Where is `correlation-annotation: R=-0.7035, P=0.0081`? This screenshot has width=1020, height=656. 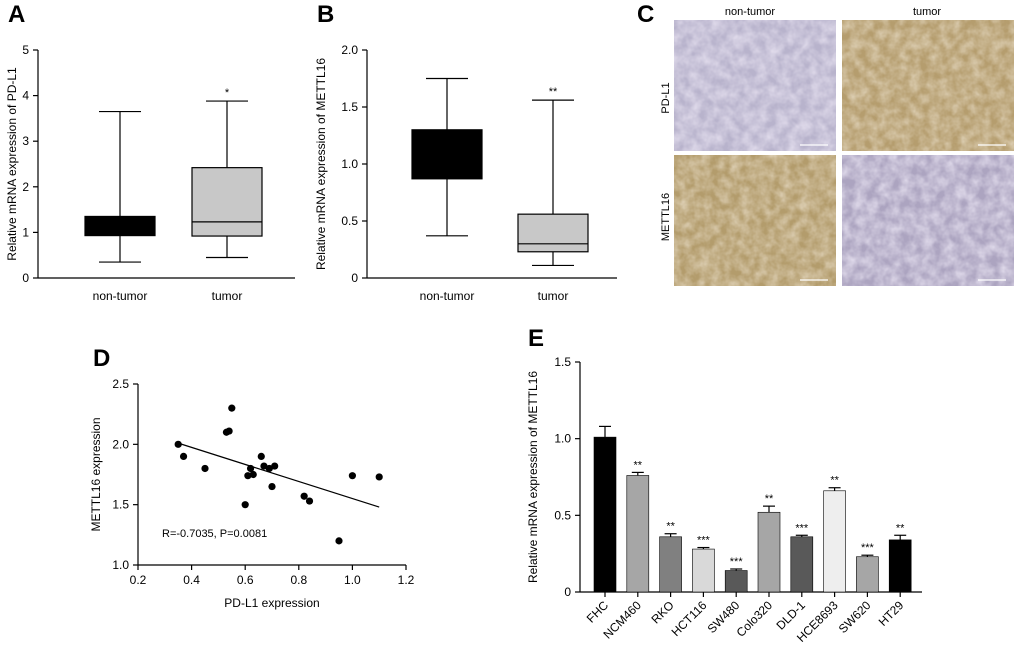
correlation-annotation: R=-0.7035, P=0.0081 is located at coordinates (214, 534).